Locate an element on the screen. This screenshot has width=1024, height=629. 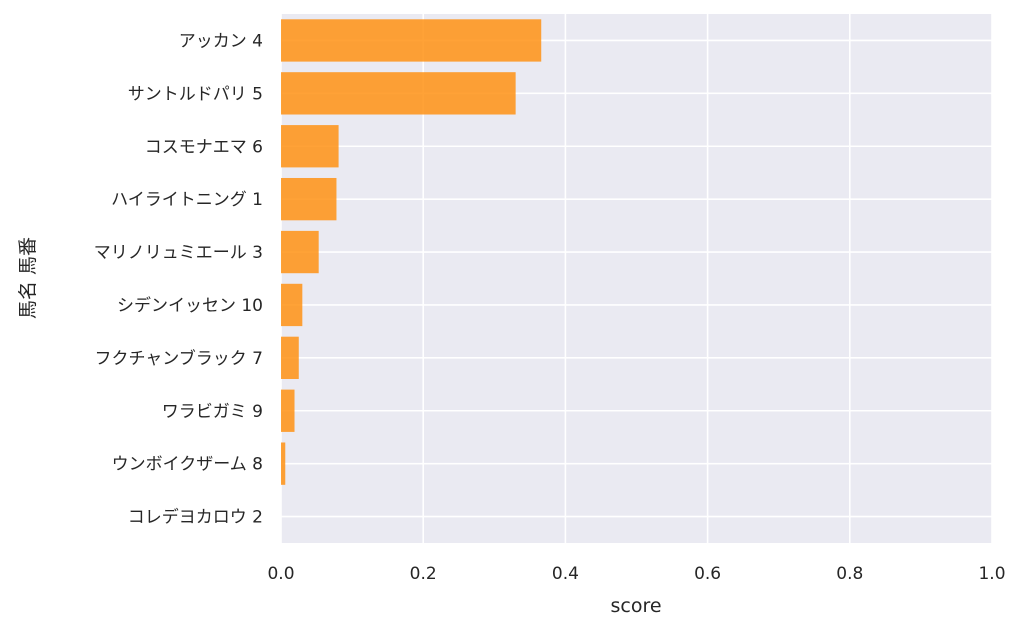
x-tick-label: 0.6 is located at coordinates (707, 574).